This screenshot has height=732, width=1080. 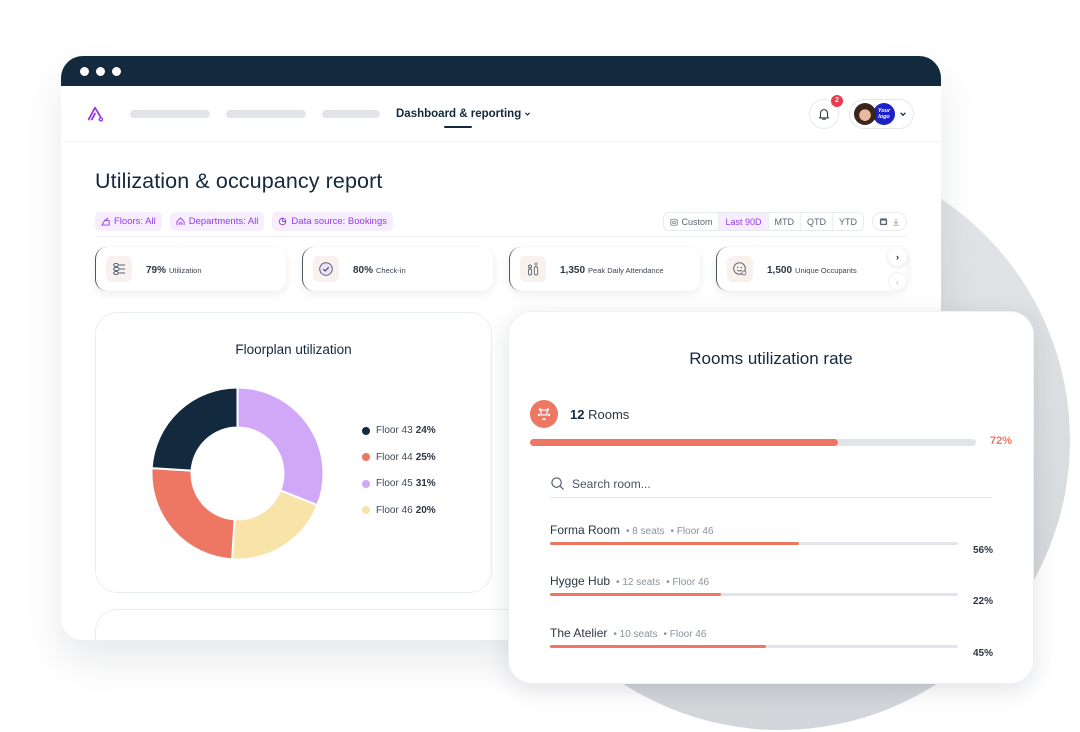 I want to click on legend-item: Floor 44 25%, so click(x=399, y=457).